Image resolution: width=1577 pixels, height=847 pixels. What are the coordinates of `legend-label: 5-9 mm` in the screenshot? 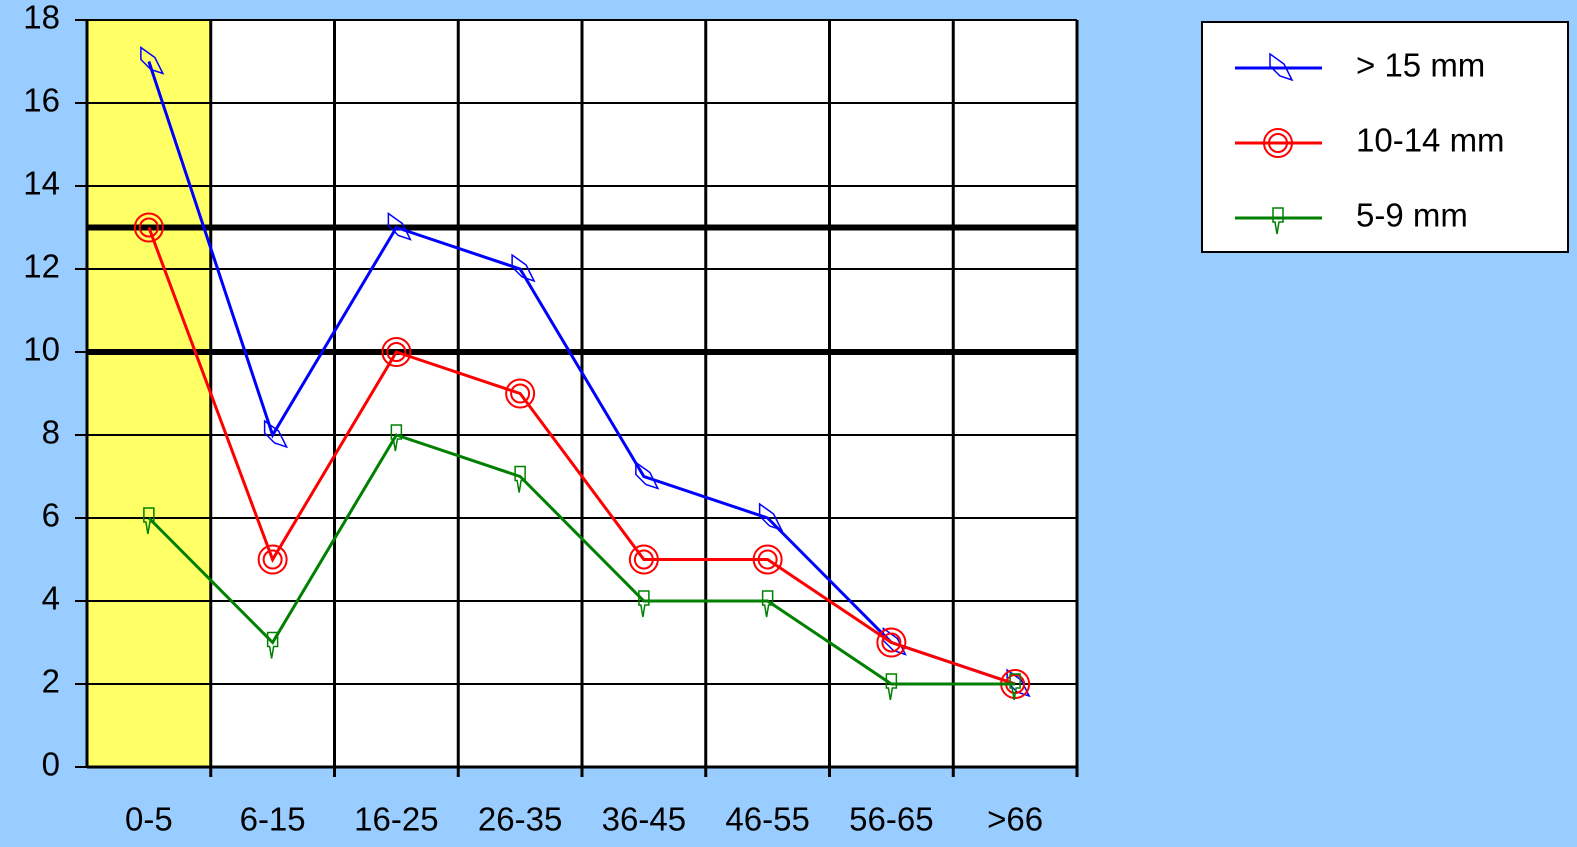 It's located at (1412, 215).